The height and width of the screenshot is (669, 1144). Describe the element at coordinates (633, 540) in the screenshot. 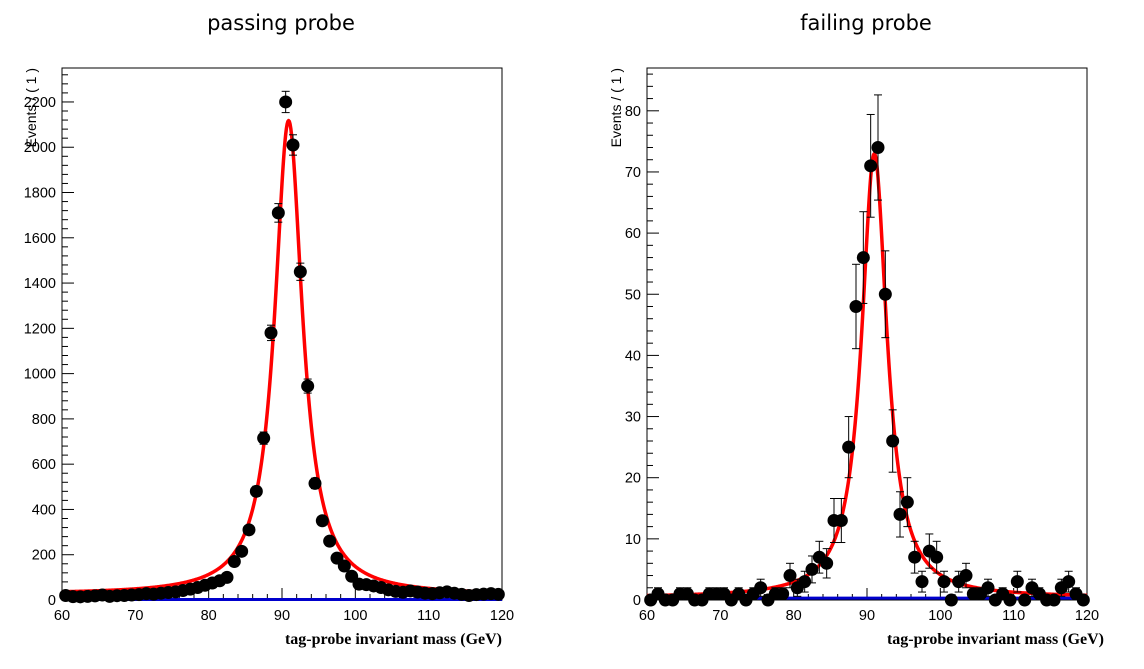

I see `y-tick-label: 10` at that location.